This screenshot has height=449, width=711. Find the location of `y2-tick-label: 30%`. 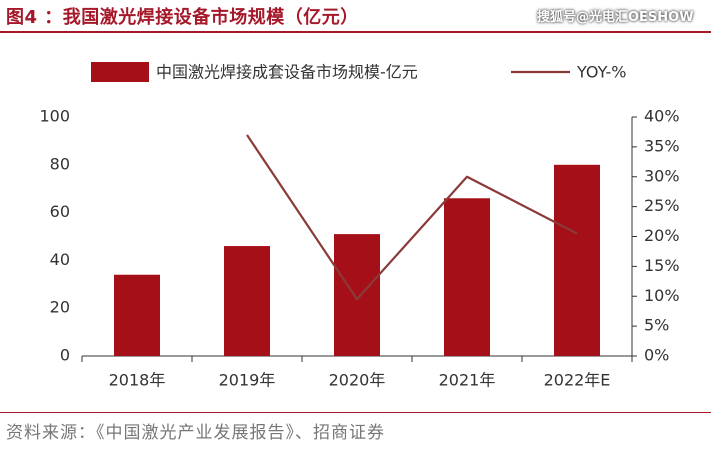

y2-tick-label: 30% is located at coordinates (662, 175).